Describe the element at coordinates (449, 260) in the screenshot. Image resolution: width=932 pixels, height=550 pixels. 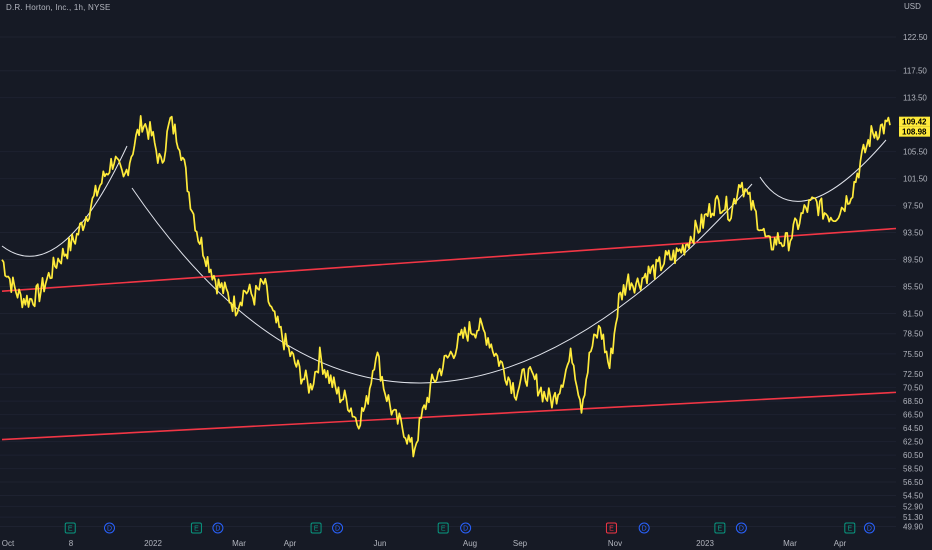
I see `channel-line-upper` at that location.